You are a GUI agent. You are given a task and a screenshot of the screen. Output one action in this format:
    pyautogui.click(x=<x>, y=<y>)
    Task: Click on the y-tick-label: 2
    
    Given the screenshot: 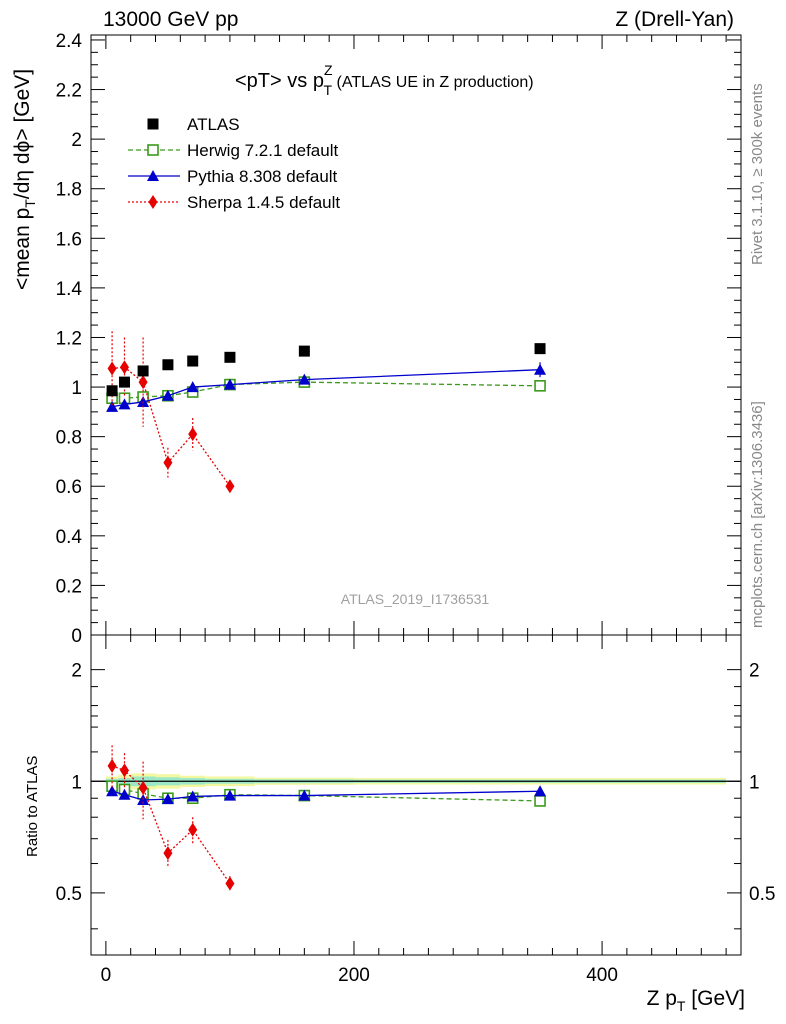 What is the action you would take?
    pyautogui.click(x=76, y=140)
    